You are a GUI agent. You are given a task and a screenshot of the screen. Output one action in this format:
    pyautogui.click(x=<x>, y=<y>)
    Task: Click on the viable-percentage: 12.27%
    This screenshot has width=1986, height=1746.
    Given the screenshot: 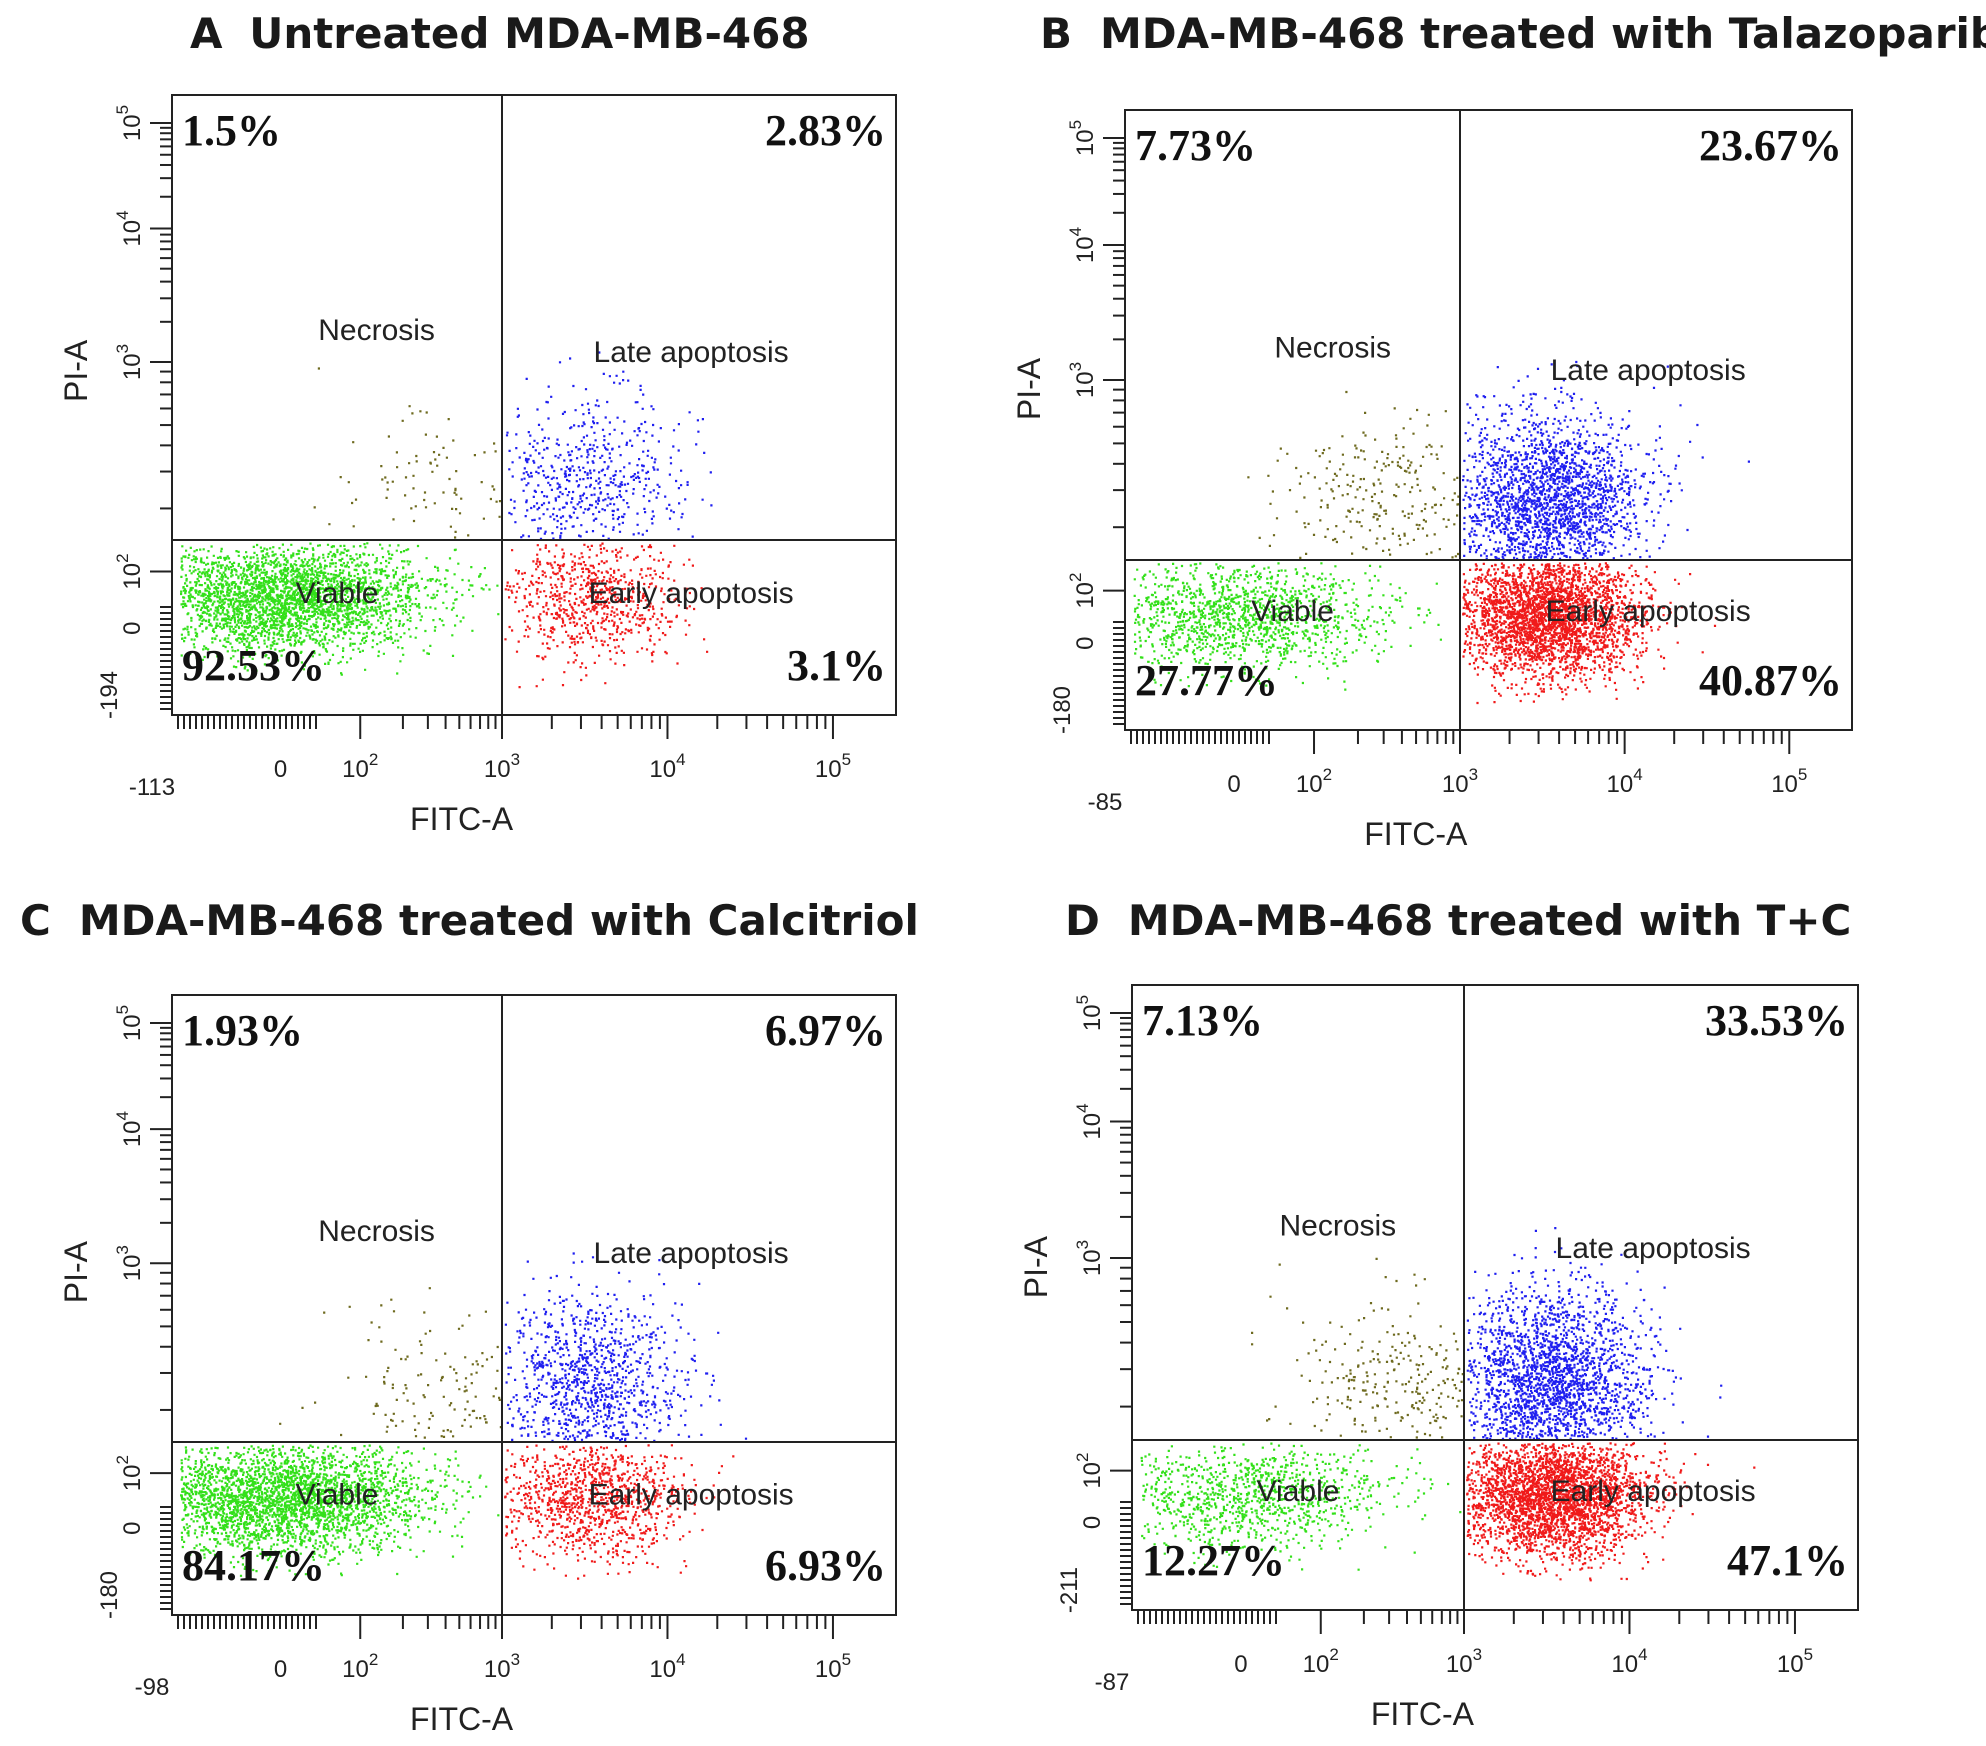 What is the action you would take?
    pyautogui.click(x=1213, y=1560)
    